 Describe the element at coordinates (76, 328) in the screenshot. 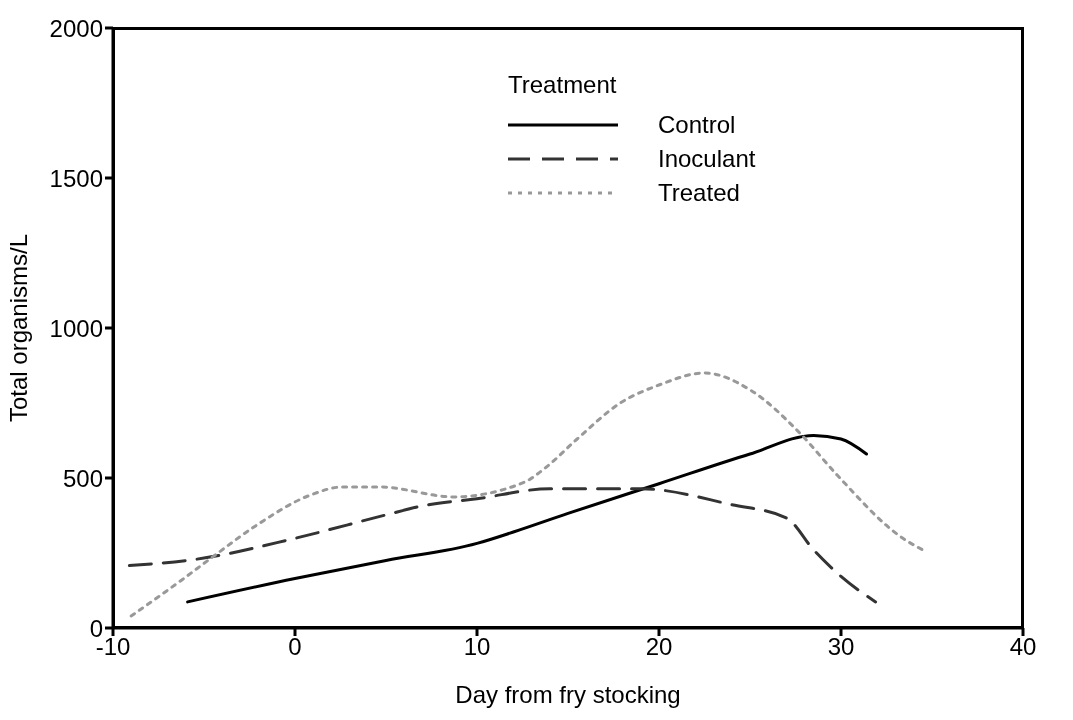

I see `y-tick-label: 1000` at that location.